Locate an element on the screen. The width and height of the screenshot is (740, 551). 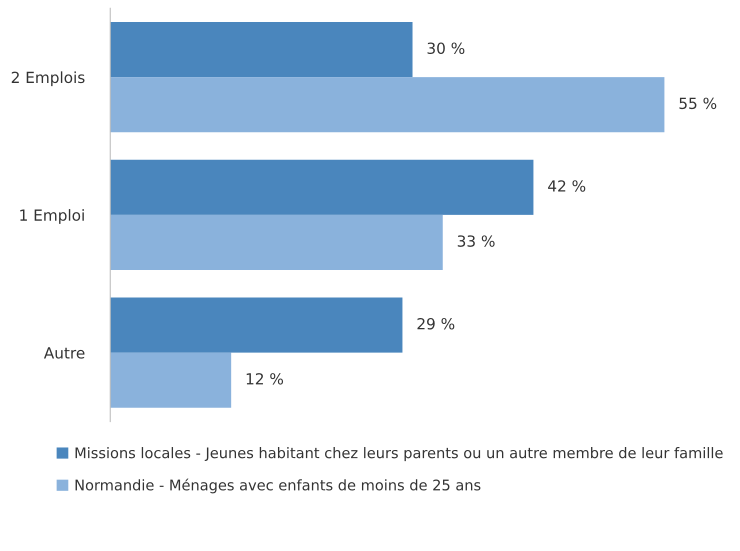
data-label: 30 % is located at coordinates (446, 48).